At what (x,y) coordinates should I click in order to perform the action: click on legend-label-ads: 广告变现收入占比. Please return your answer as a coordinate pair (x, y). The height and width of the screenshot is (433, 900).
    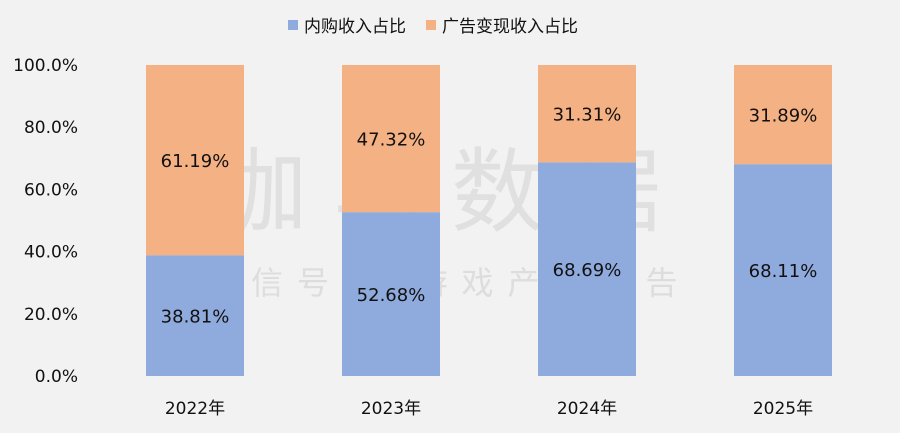
    Looking at the image, I should click on (510, 27).